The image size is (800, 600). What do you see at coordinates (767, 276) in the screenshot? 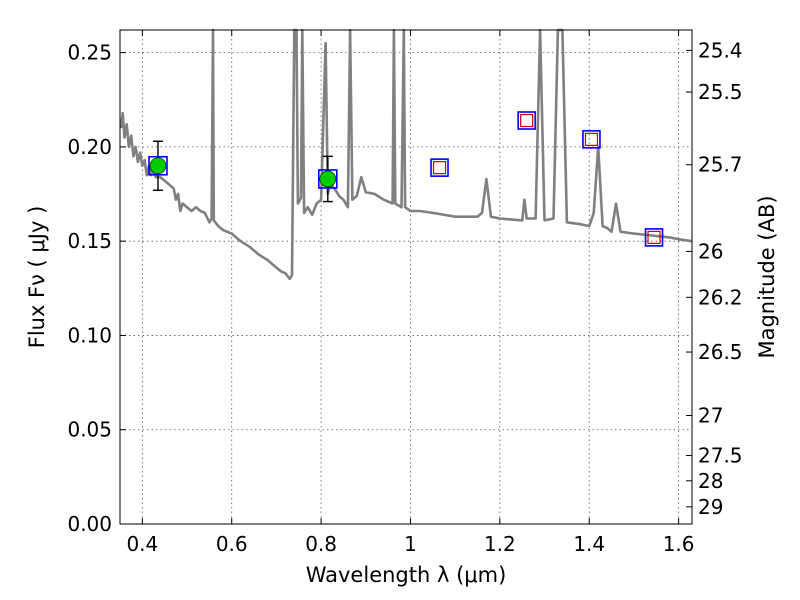
I see `right-axis-label: Magnitude (AB)` at bounding box center [767, 276].